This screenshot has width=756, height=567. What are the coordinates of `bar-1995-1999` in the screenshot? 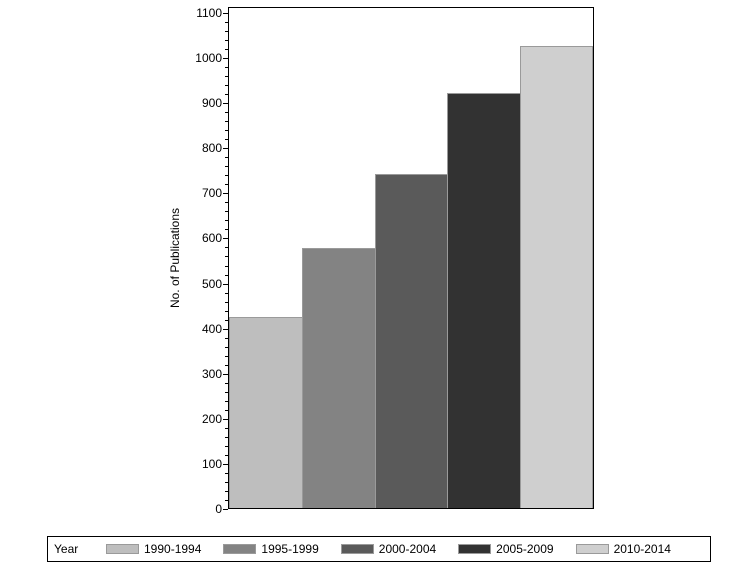 It's located at (338, 377).